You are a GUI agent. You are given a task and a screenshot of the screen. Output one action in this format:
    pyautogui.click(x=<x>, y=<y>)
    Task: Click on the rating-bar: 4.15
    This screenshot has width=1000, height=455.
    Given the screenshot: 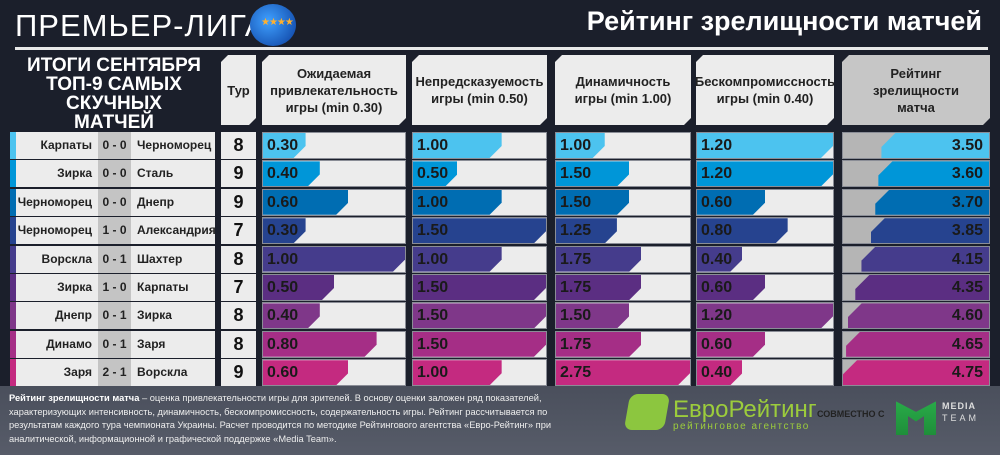 What is the action you would take?
    pyautogui.click(x=916, y=259)
    